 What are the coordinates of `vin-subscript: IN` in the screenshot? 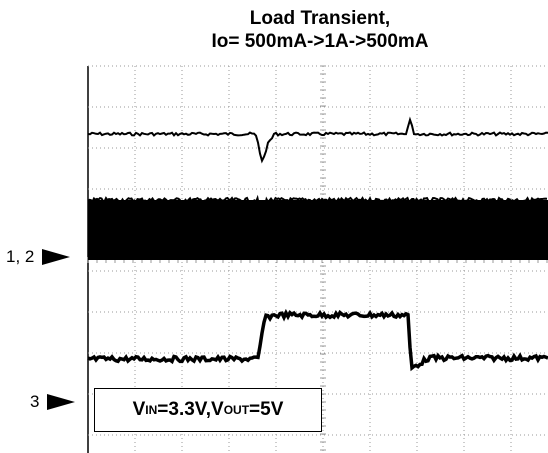 It's located at (151, 410).